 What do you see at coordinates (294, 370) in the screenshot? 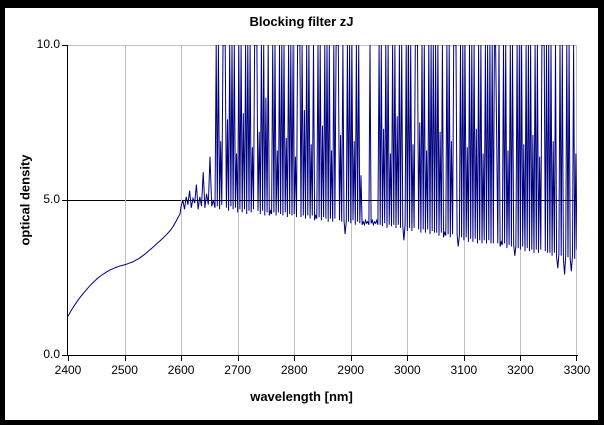
I see `x-tick-label: 2800` at bounding box center [294, 370].